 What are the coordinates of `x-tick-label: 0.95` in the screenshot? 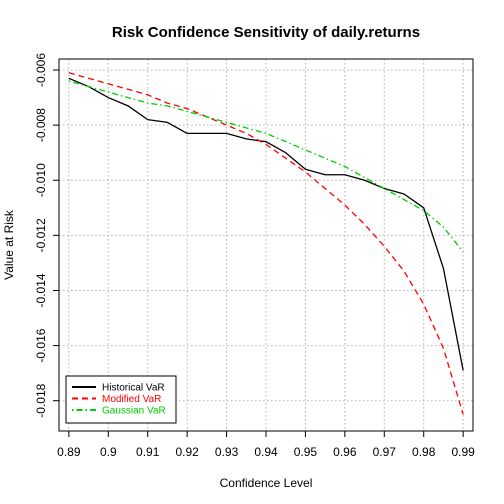 It's located at (306, 452).